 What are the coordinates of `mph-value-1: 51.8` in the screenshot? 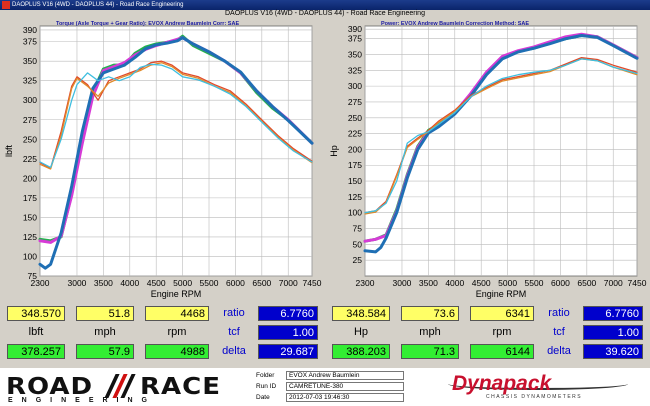 It's located at (105, 313).